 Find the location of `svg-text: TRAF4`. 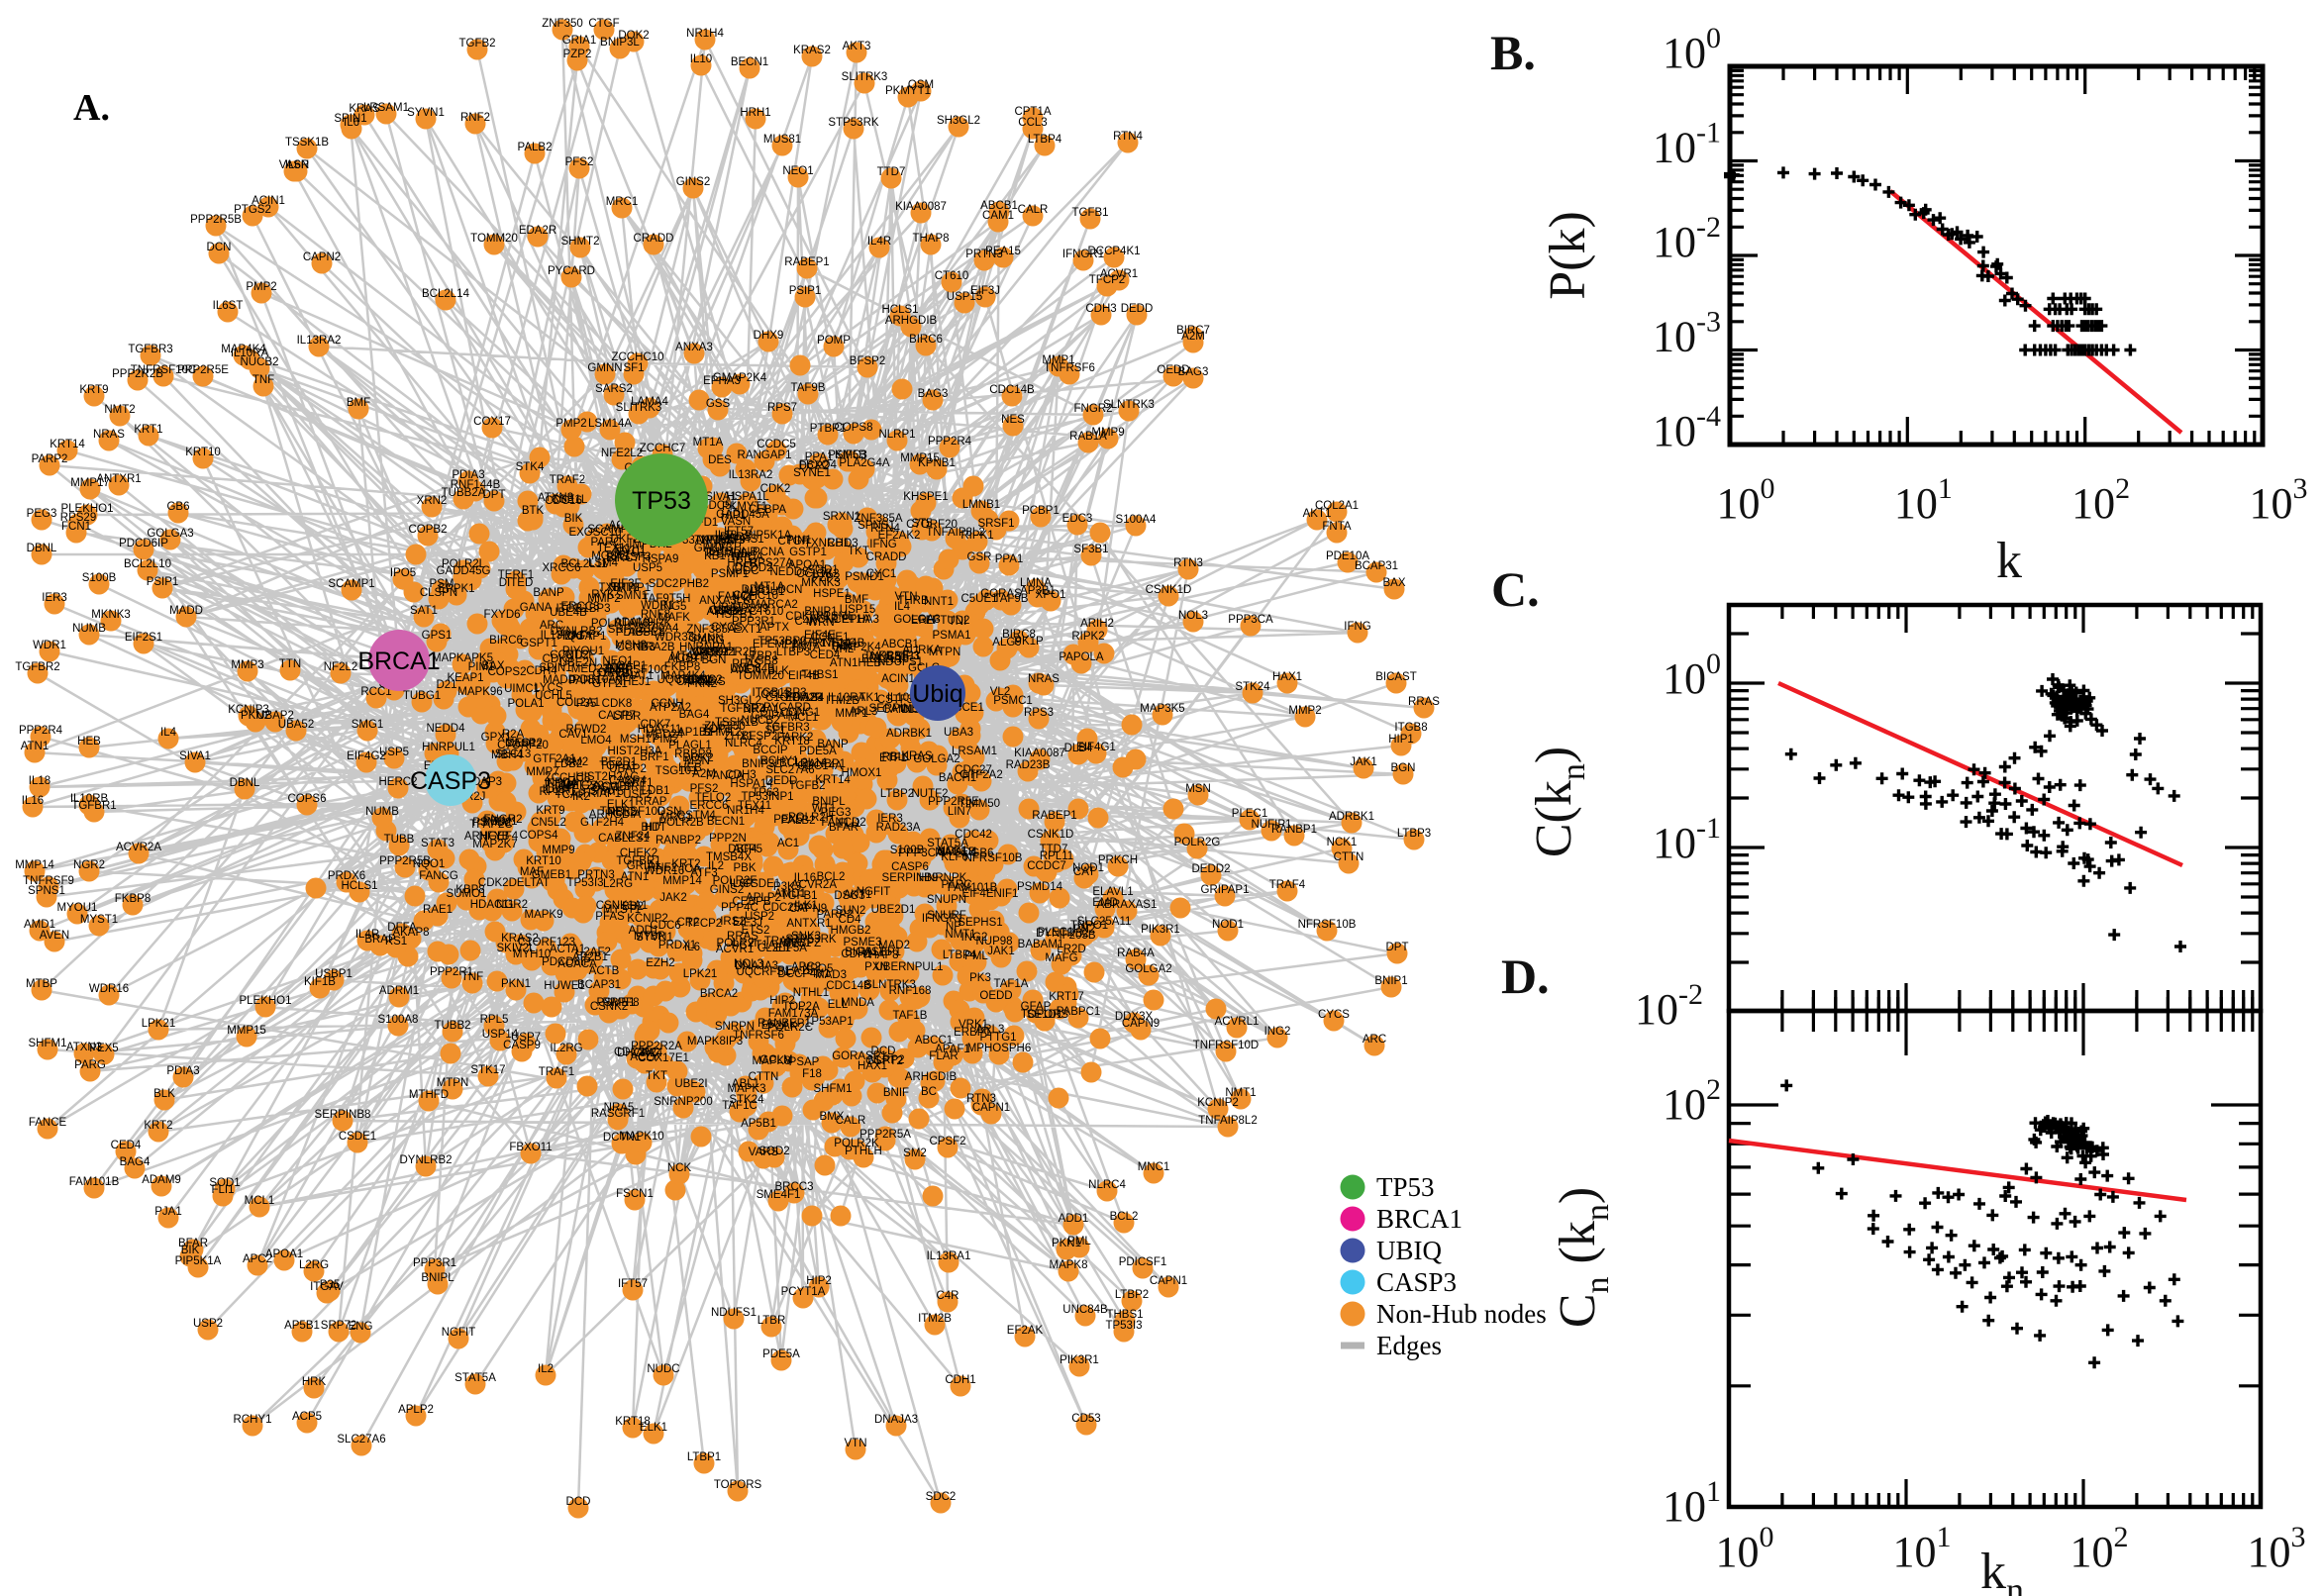

svg-text: TRAF4 is located at coordinates (1288, 885).